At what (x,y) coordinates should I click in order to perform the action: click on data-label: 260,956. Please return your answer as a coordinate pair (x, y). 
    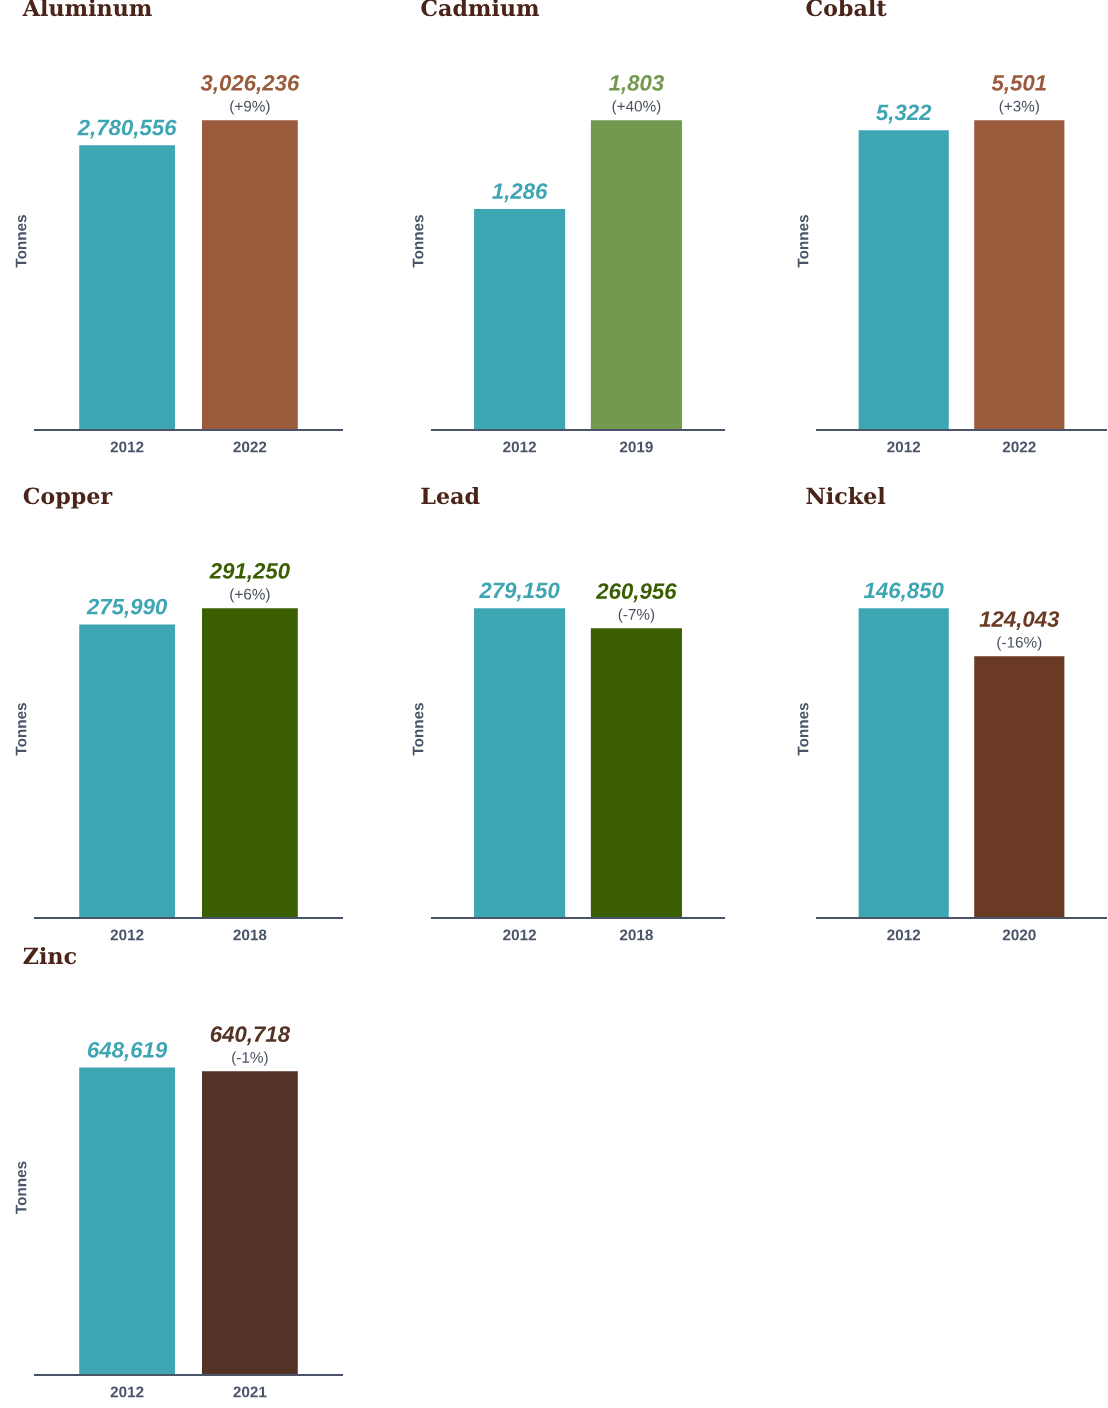
    Looking at the image, I should click on (636, 593).